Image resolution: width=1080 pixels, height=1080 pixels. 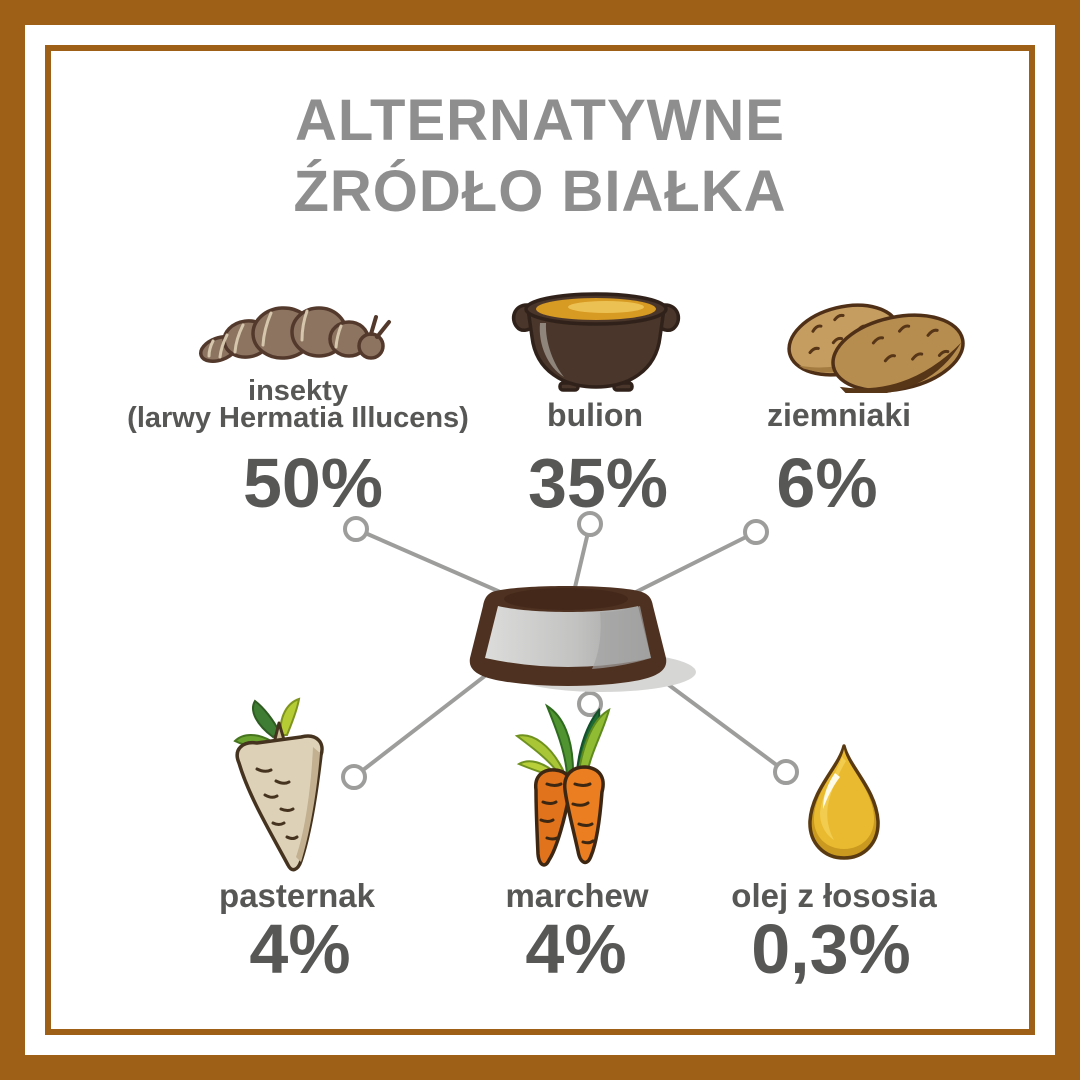 What do you see at coordinates (577, 895) in the screenshot?
I see `item-label-marchew: marchew` at bounding box center [577, 895].